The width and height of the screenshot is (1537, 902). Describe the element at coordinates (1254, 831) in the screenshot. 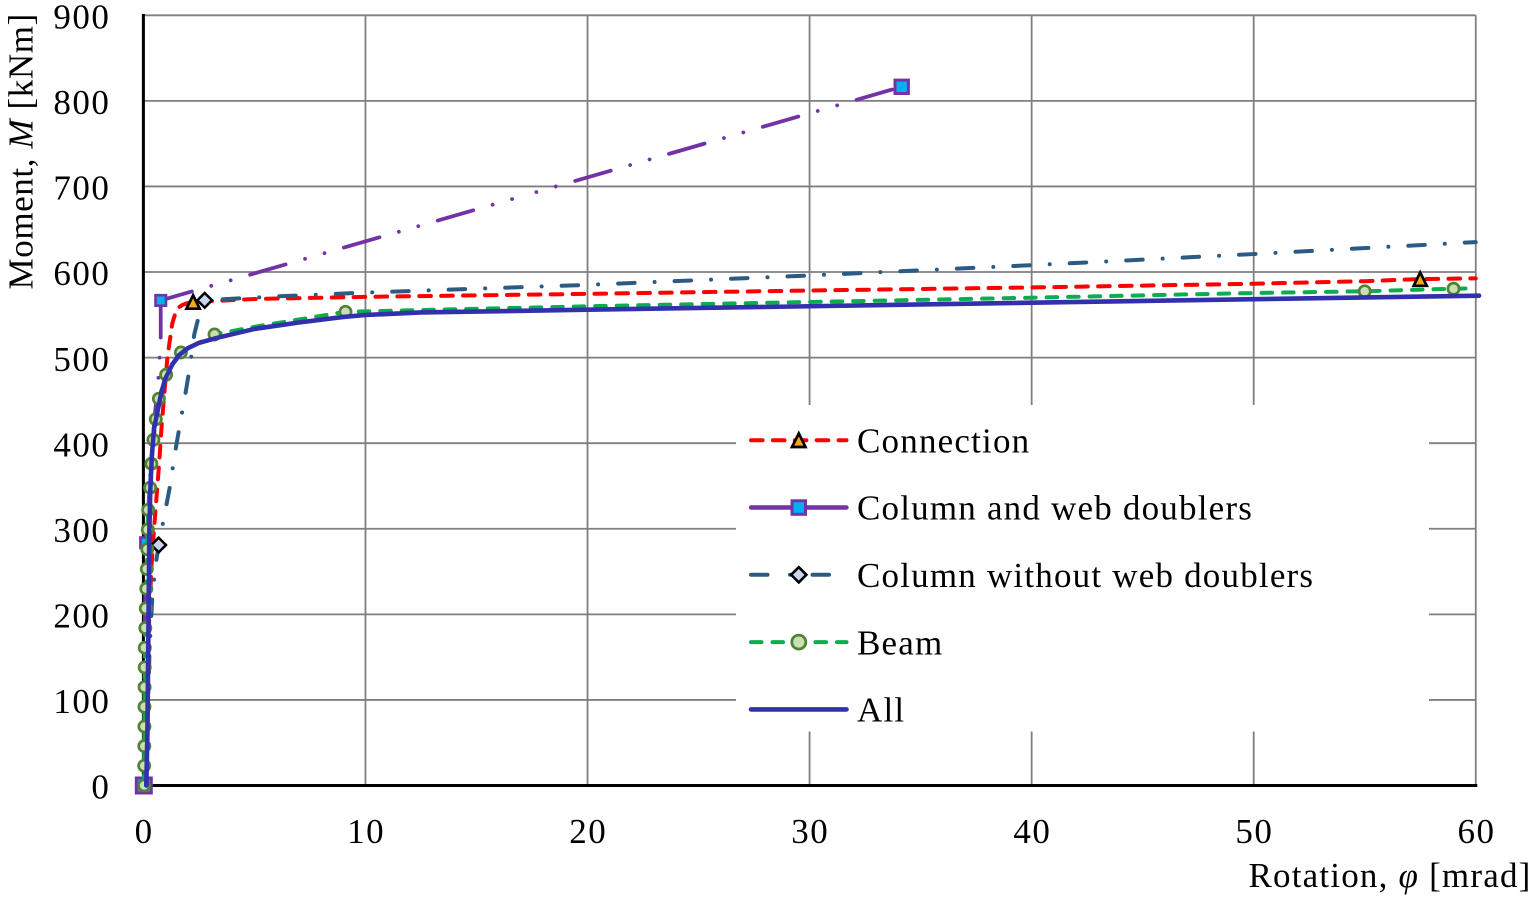

I see `svg-text: 50` at that location.